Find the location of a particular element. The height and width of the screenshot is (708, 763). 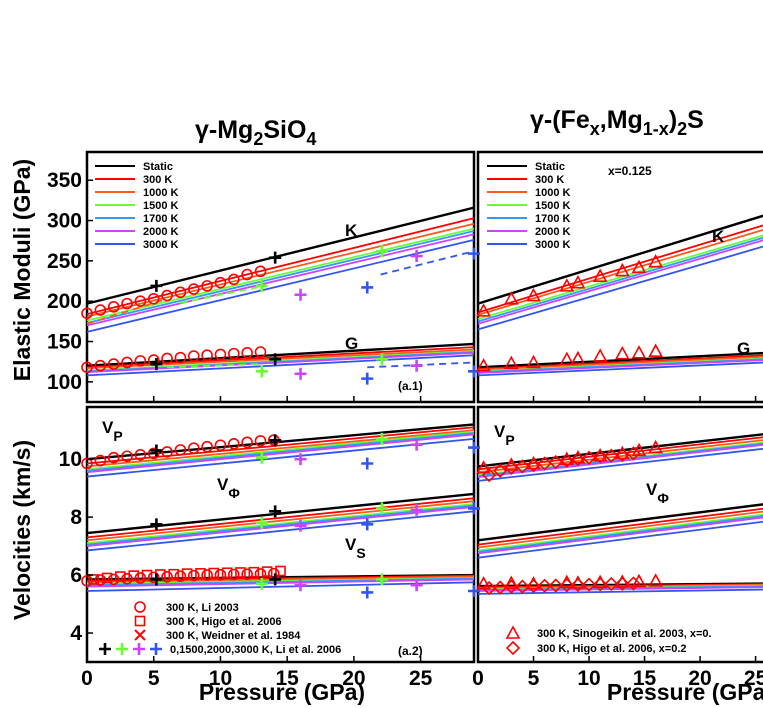

curve-K-1000K is located at coordinates (620, 272).